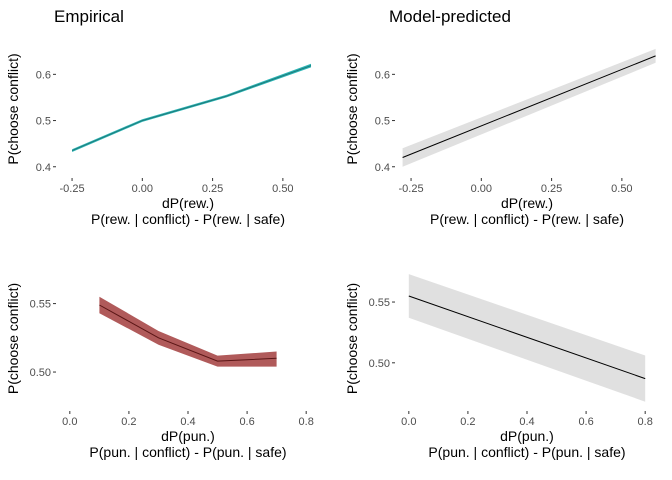 This screenshot has height=480, width=672. Describe the element at coordinates (142, 189) in the screenshot. I see `empirical-reward-x-tick-label: 0.00` at that location.